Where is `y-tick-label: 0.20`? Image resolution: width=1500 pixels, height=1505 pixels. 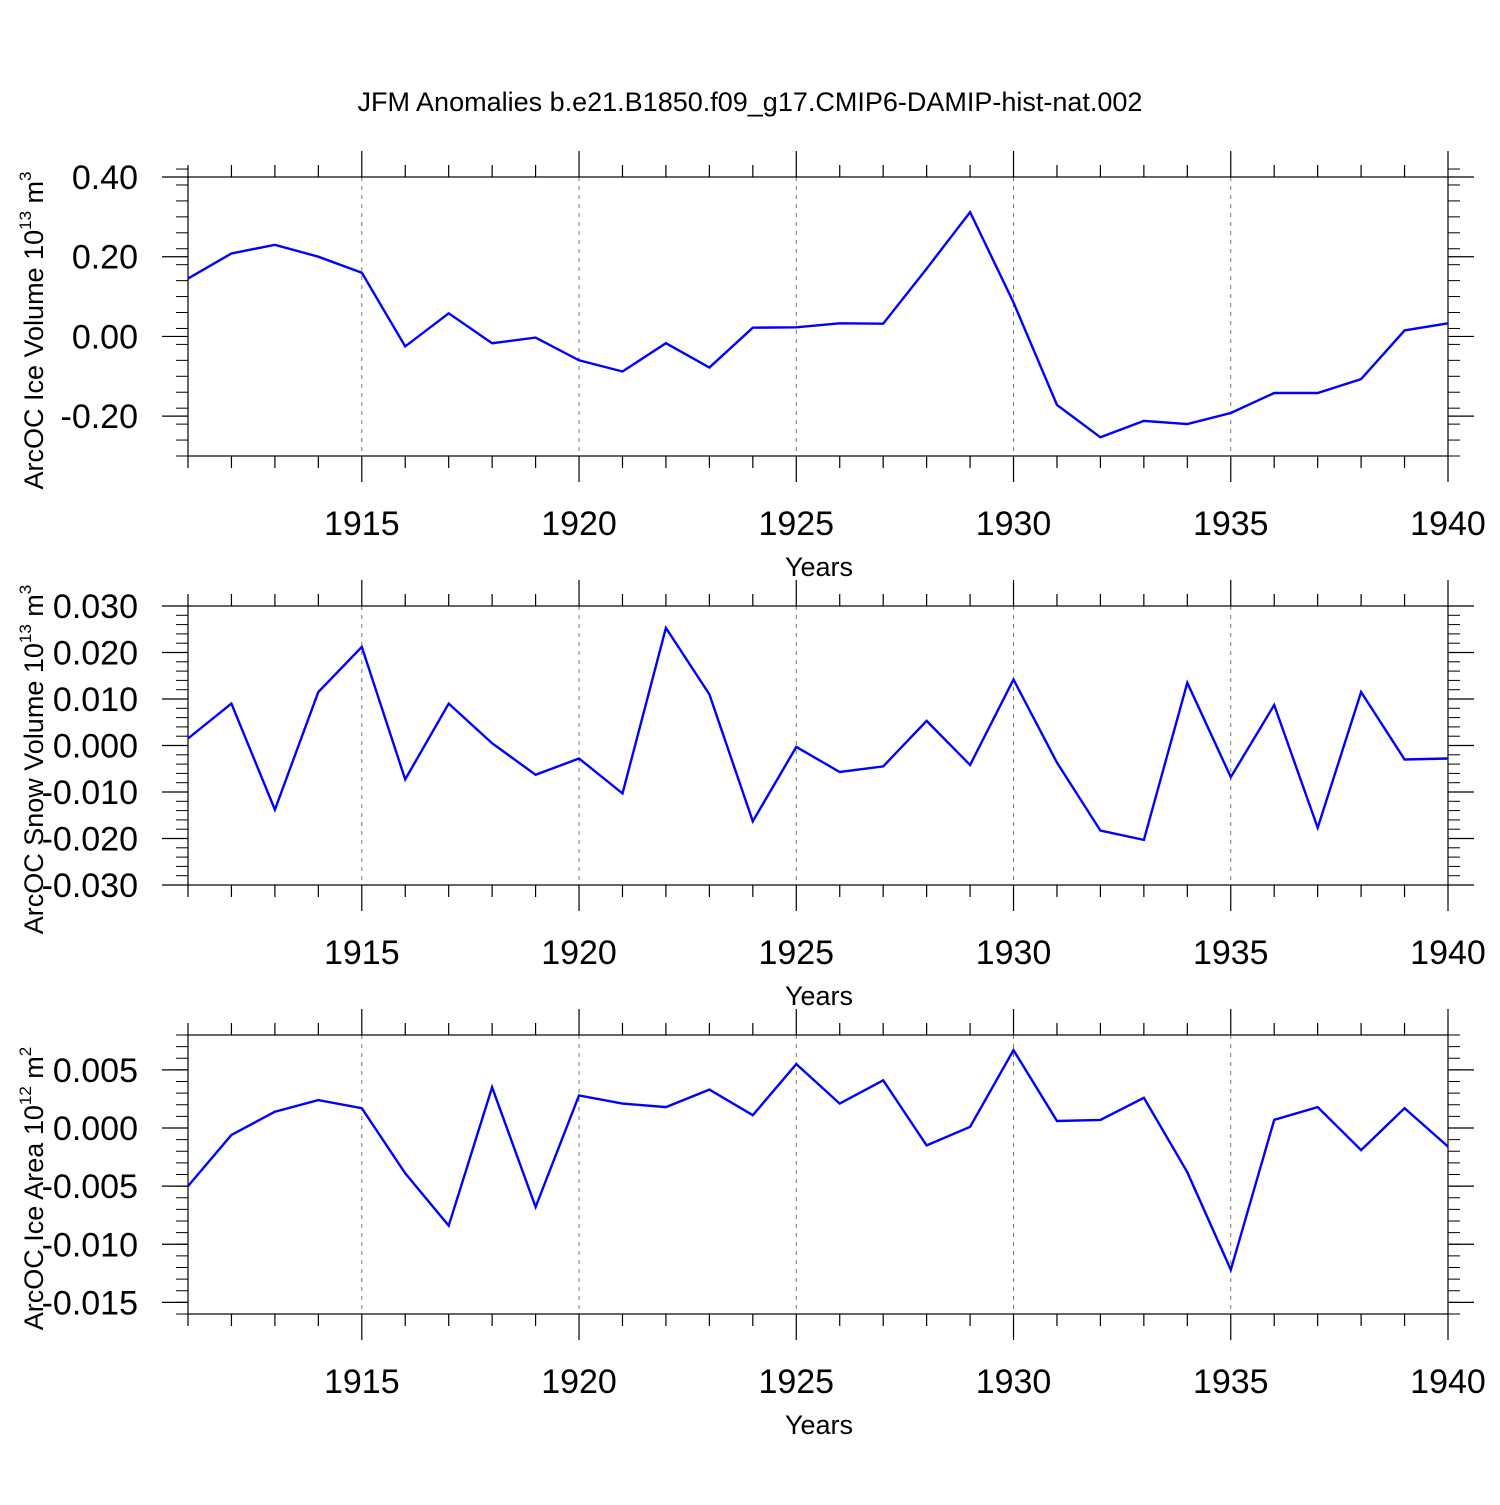 y-tick-label: 0.20 is located at coordinates (105, 258).